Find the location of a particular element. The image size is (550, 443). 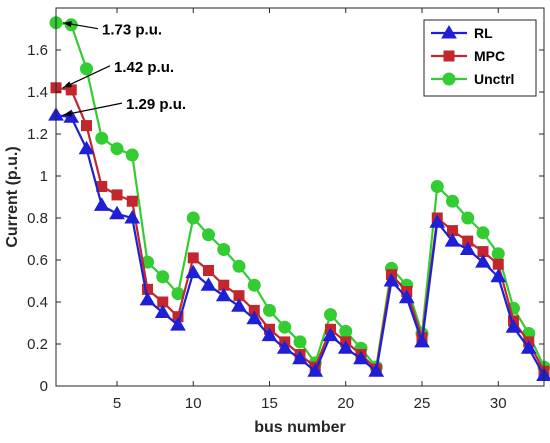

x-tick-label: 15 is located at coordinates (269, 403).